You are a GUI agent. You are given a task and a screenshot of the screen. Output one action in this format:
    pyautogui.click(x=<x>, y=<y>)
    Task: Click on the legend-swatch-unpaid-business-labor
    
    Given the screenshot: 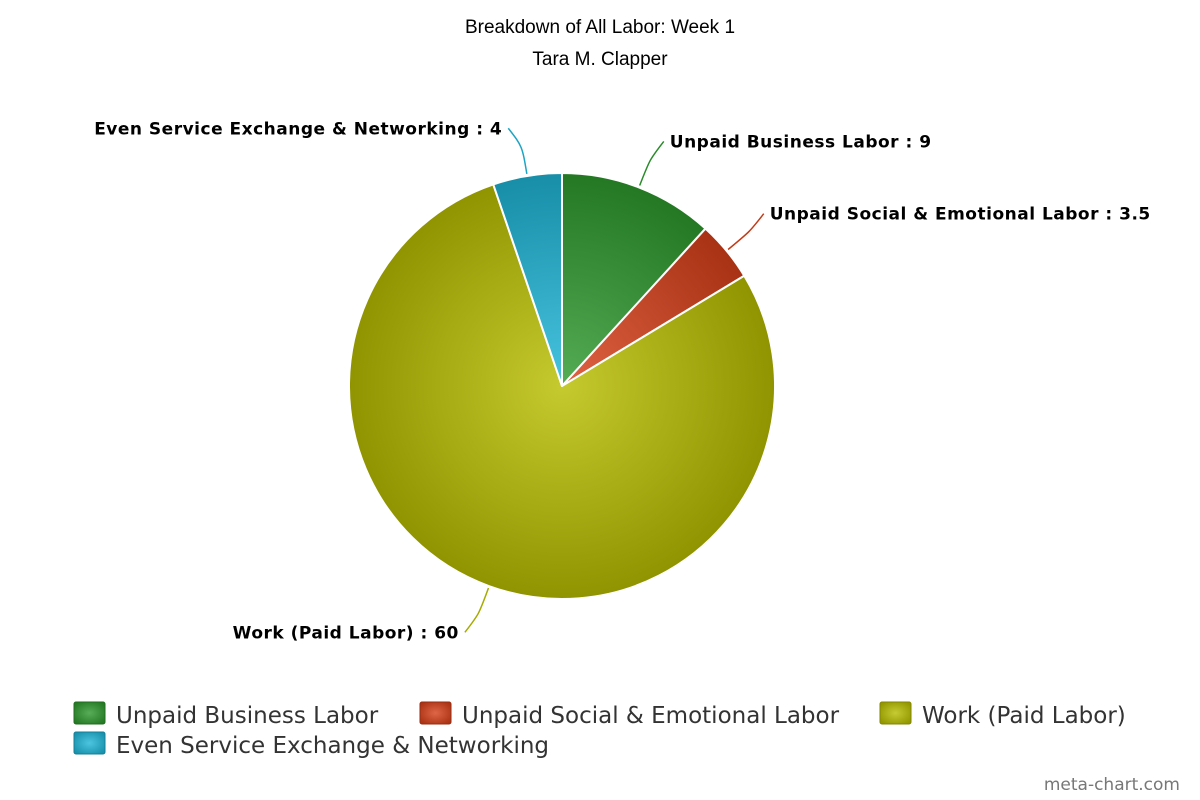 What is the action you would take?
    pyautogui.click(x=89, y=713)
    